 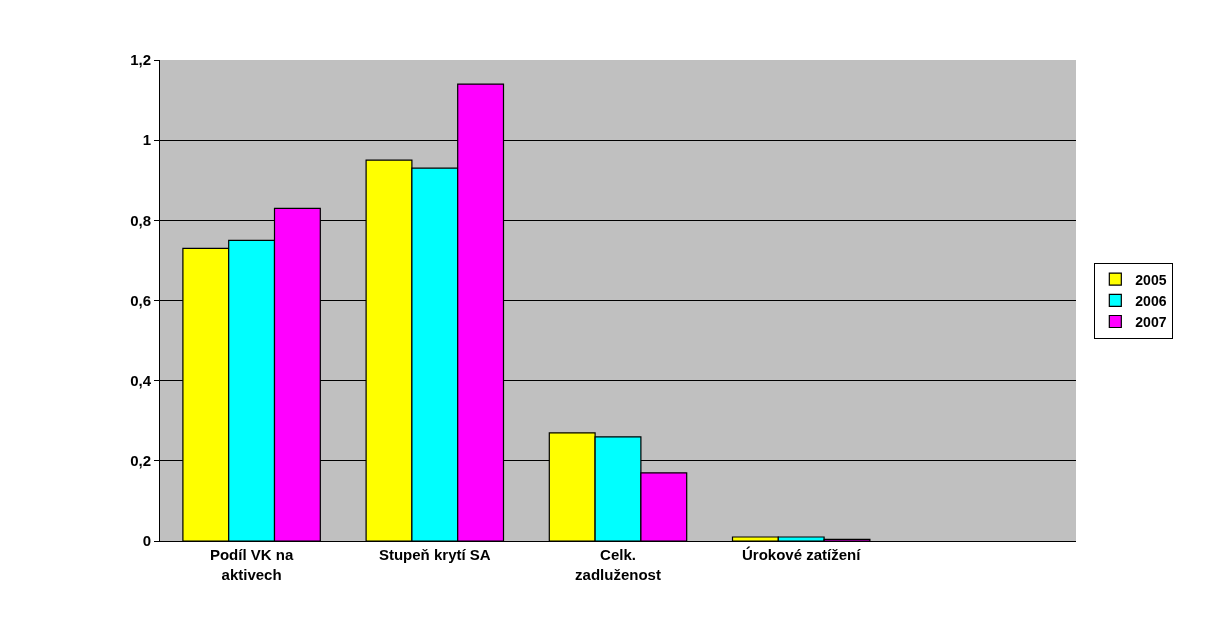 I want to click on y-tick-label: 0,6, so click(x=140, y=300).